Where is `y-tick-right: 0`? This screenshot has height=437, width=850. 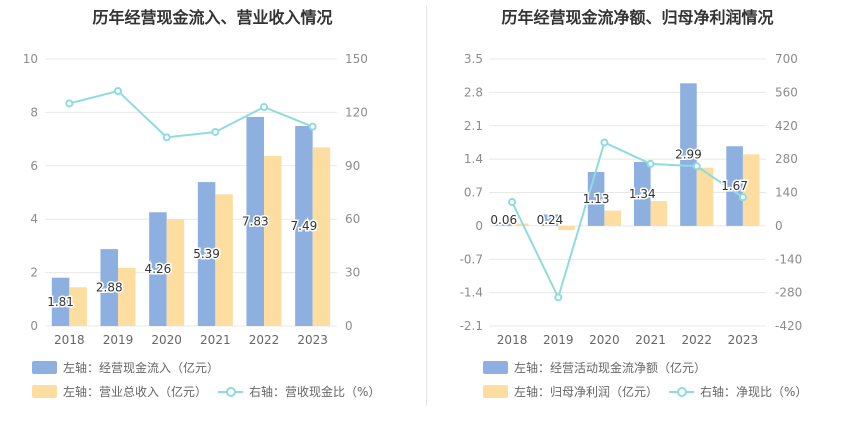
y-tick-right: 0 is located at coordinates (349, 326).